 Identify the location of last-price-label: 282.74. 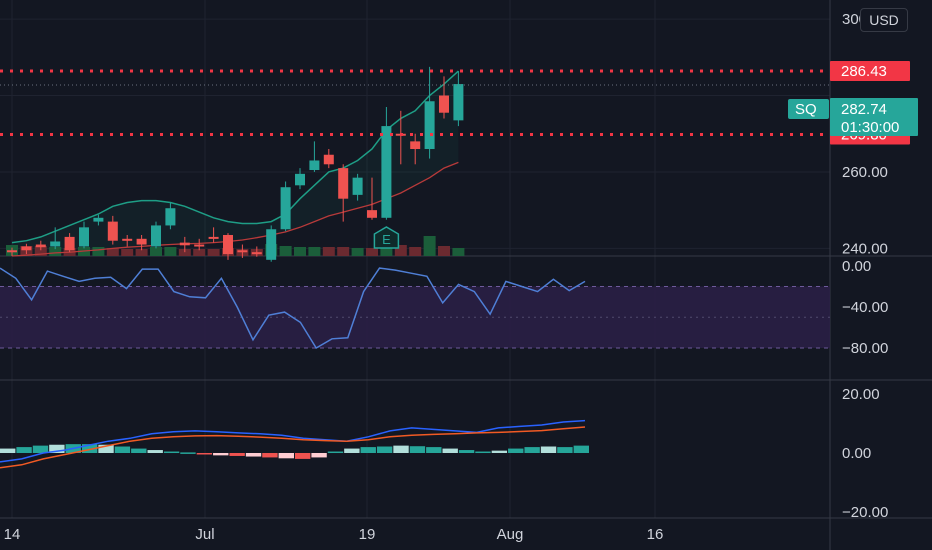
(864, 109).